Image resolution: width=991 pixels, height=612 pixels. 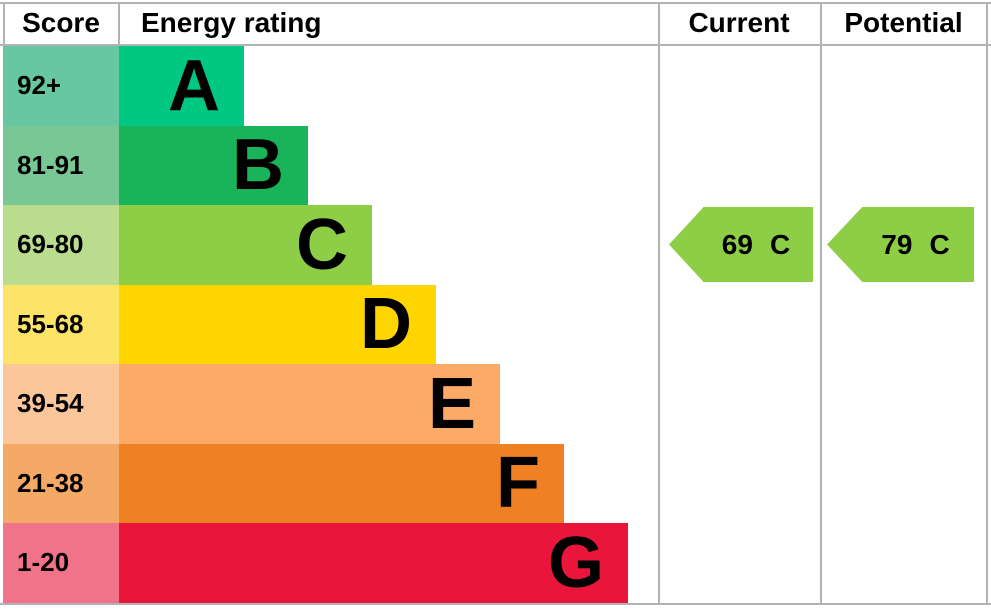 I want to click on score-range-cell: 81-91, so click(x=61, y=165).